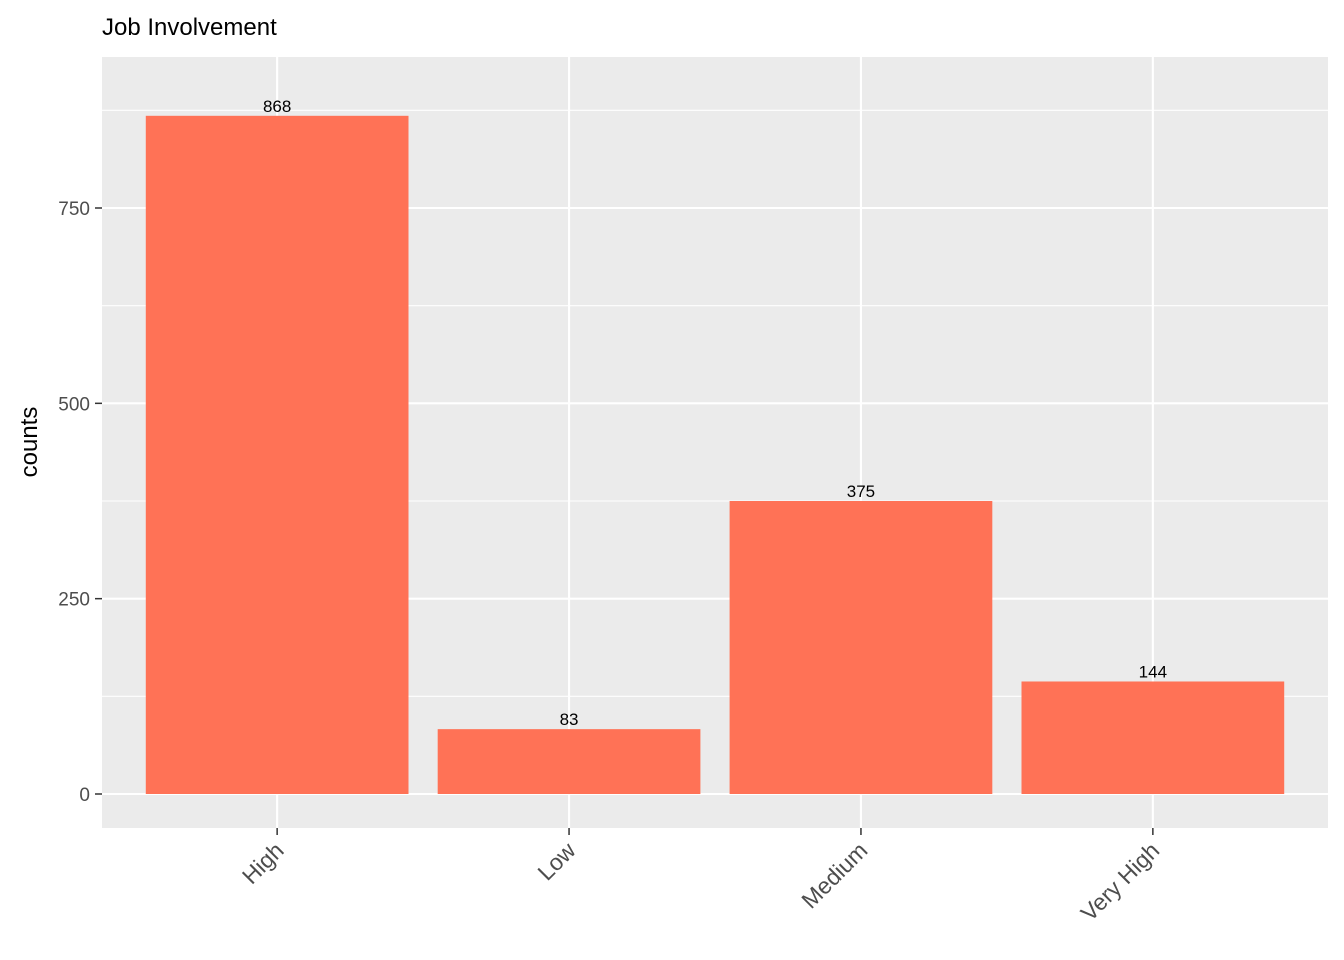  I want to click on x-tick-label-high: High, so click(263, 863).